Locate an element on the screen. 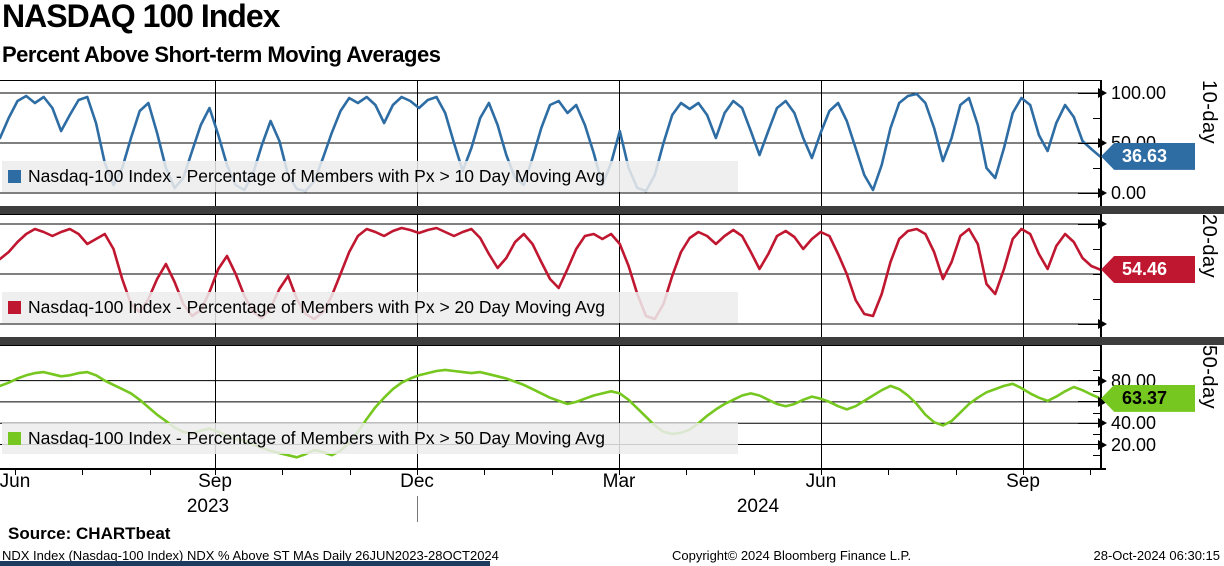  timestamp-label: 28-Oct-2024 06:30:15 is located at coordinates (1156, 555).